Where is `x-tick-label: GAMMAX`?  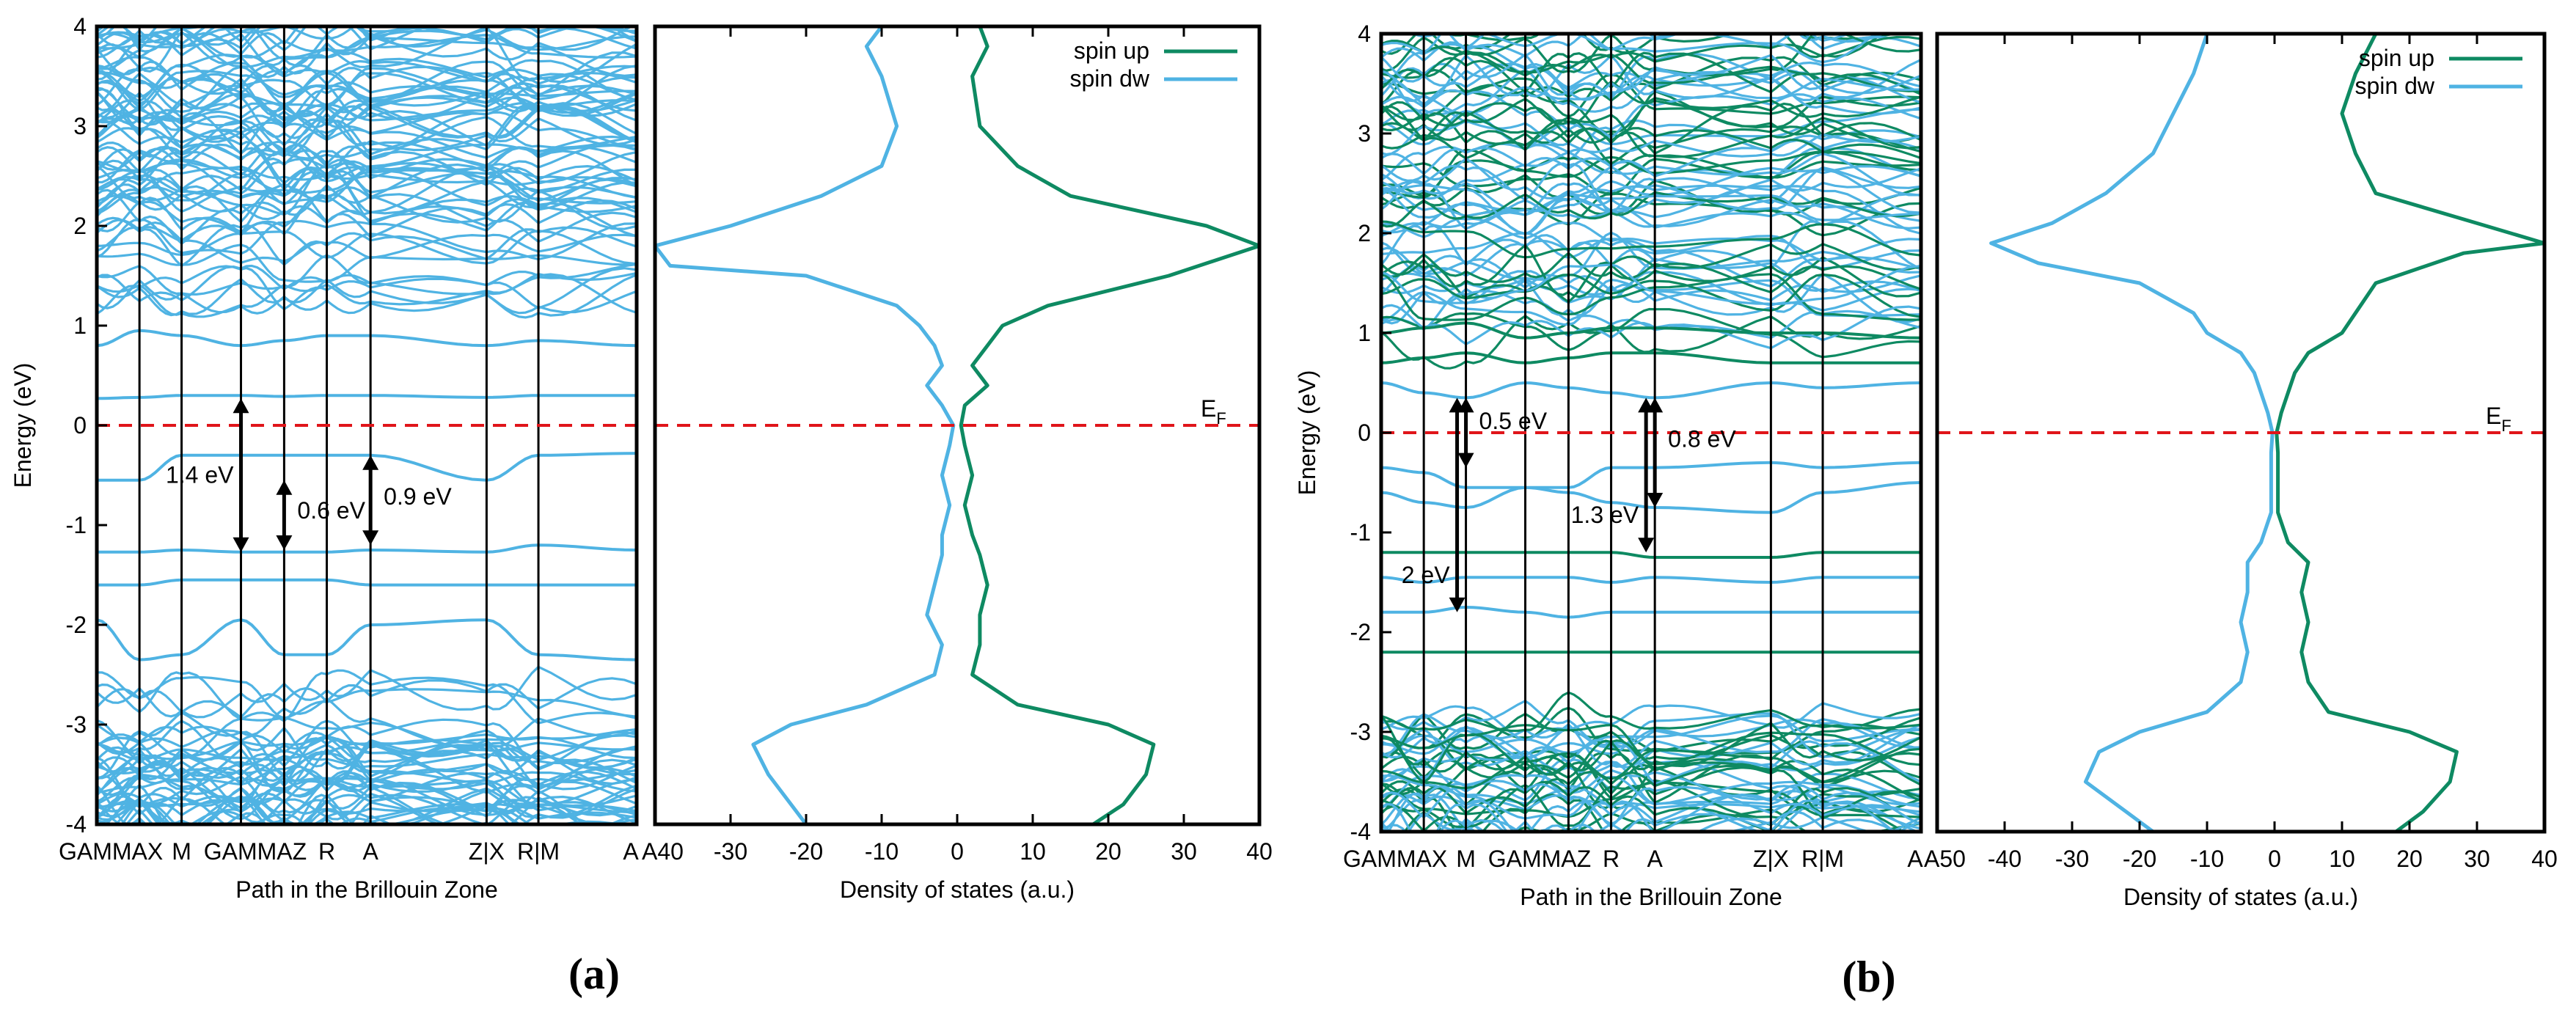 x-tick-label: GAMMAX is located at coordinates (111, 851).